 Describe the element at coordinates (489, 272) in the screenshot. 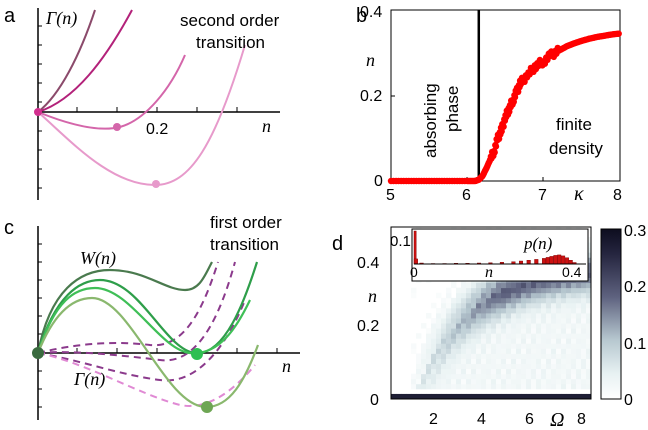

I see `panel-d-inset-xlabel: n` at that location.